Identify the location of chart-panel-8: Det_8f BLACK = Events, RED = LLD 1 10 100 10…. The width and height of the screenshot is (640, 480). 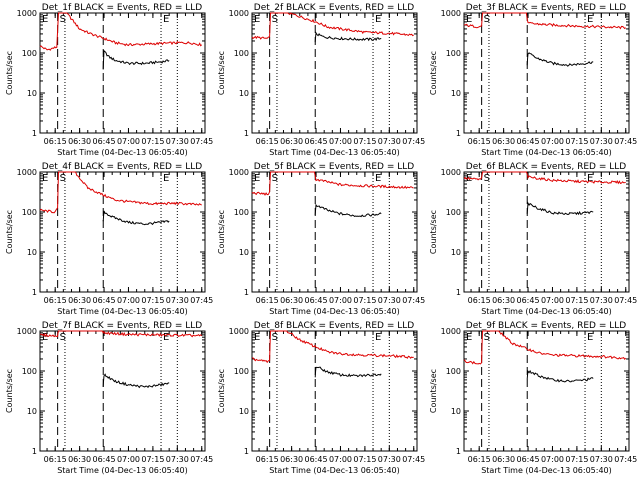
(321, 398).